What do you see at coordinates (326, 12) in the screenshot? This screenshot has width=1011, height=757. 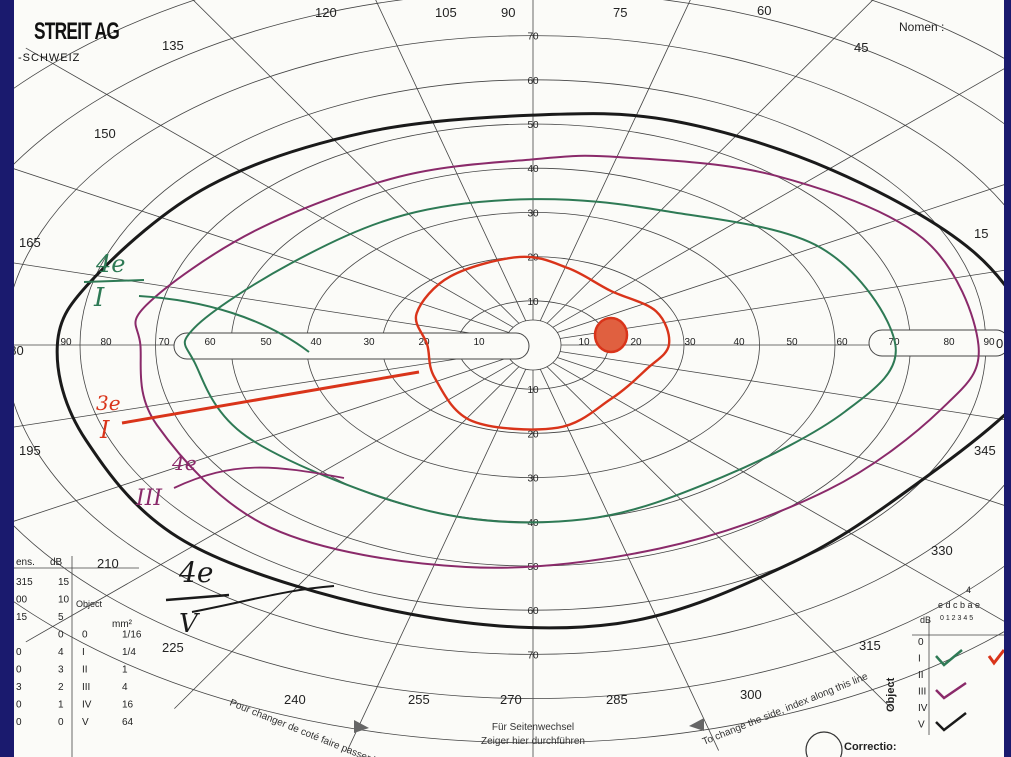 I see `angle-label: 120` at bounding box center [326, 12].